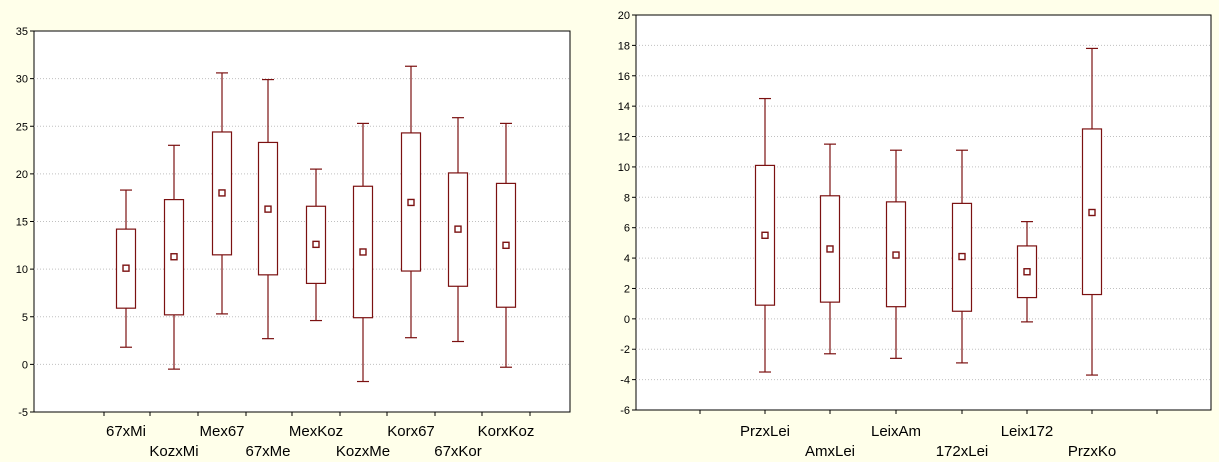  What do you see at coordinates (22, 80) in the screenshot?
I see `y-tick-label: 30` at bounding box center [22, 80].